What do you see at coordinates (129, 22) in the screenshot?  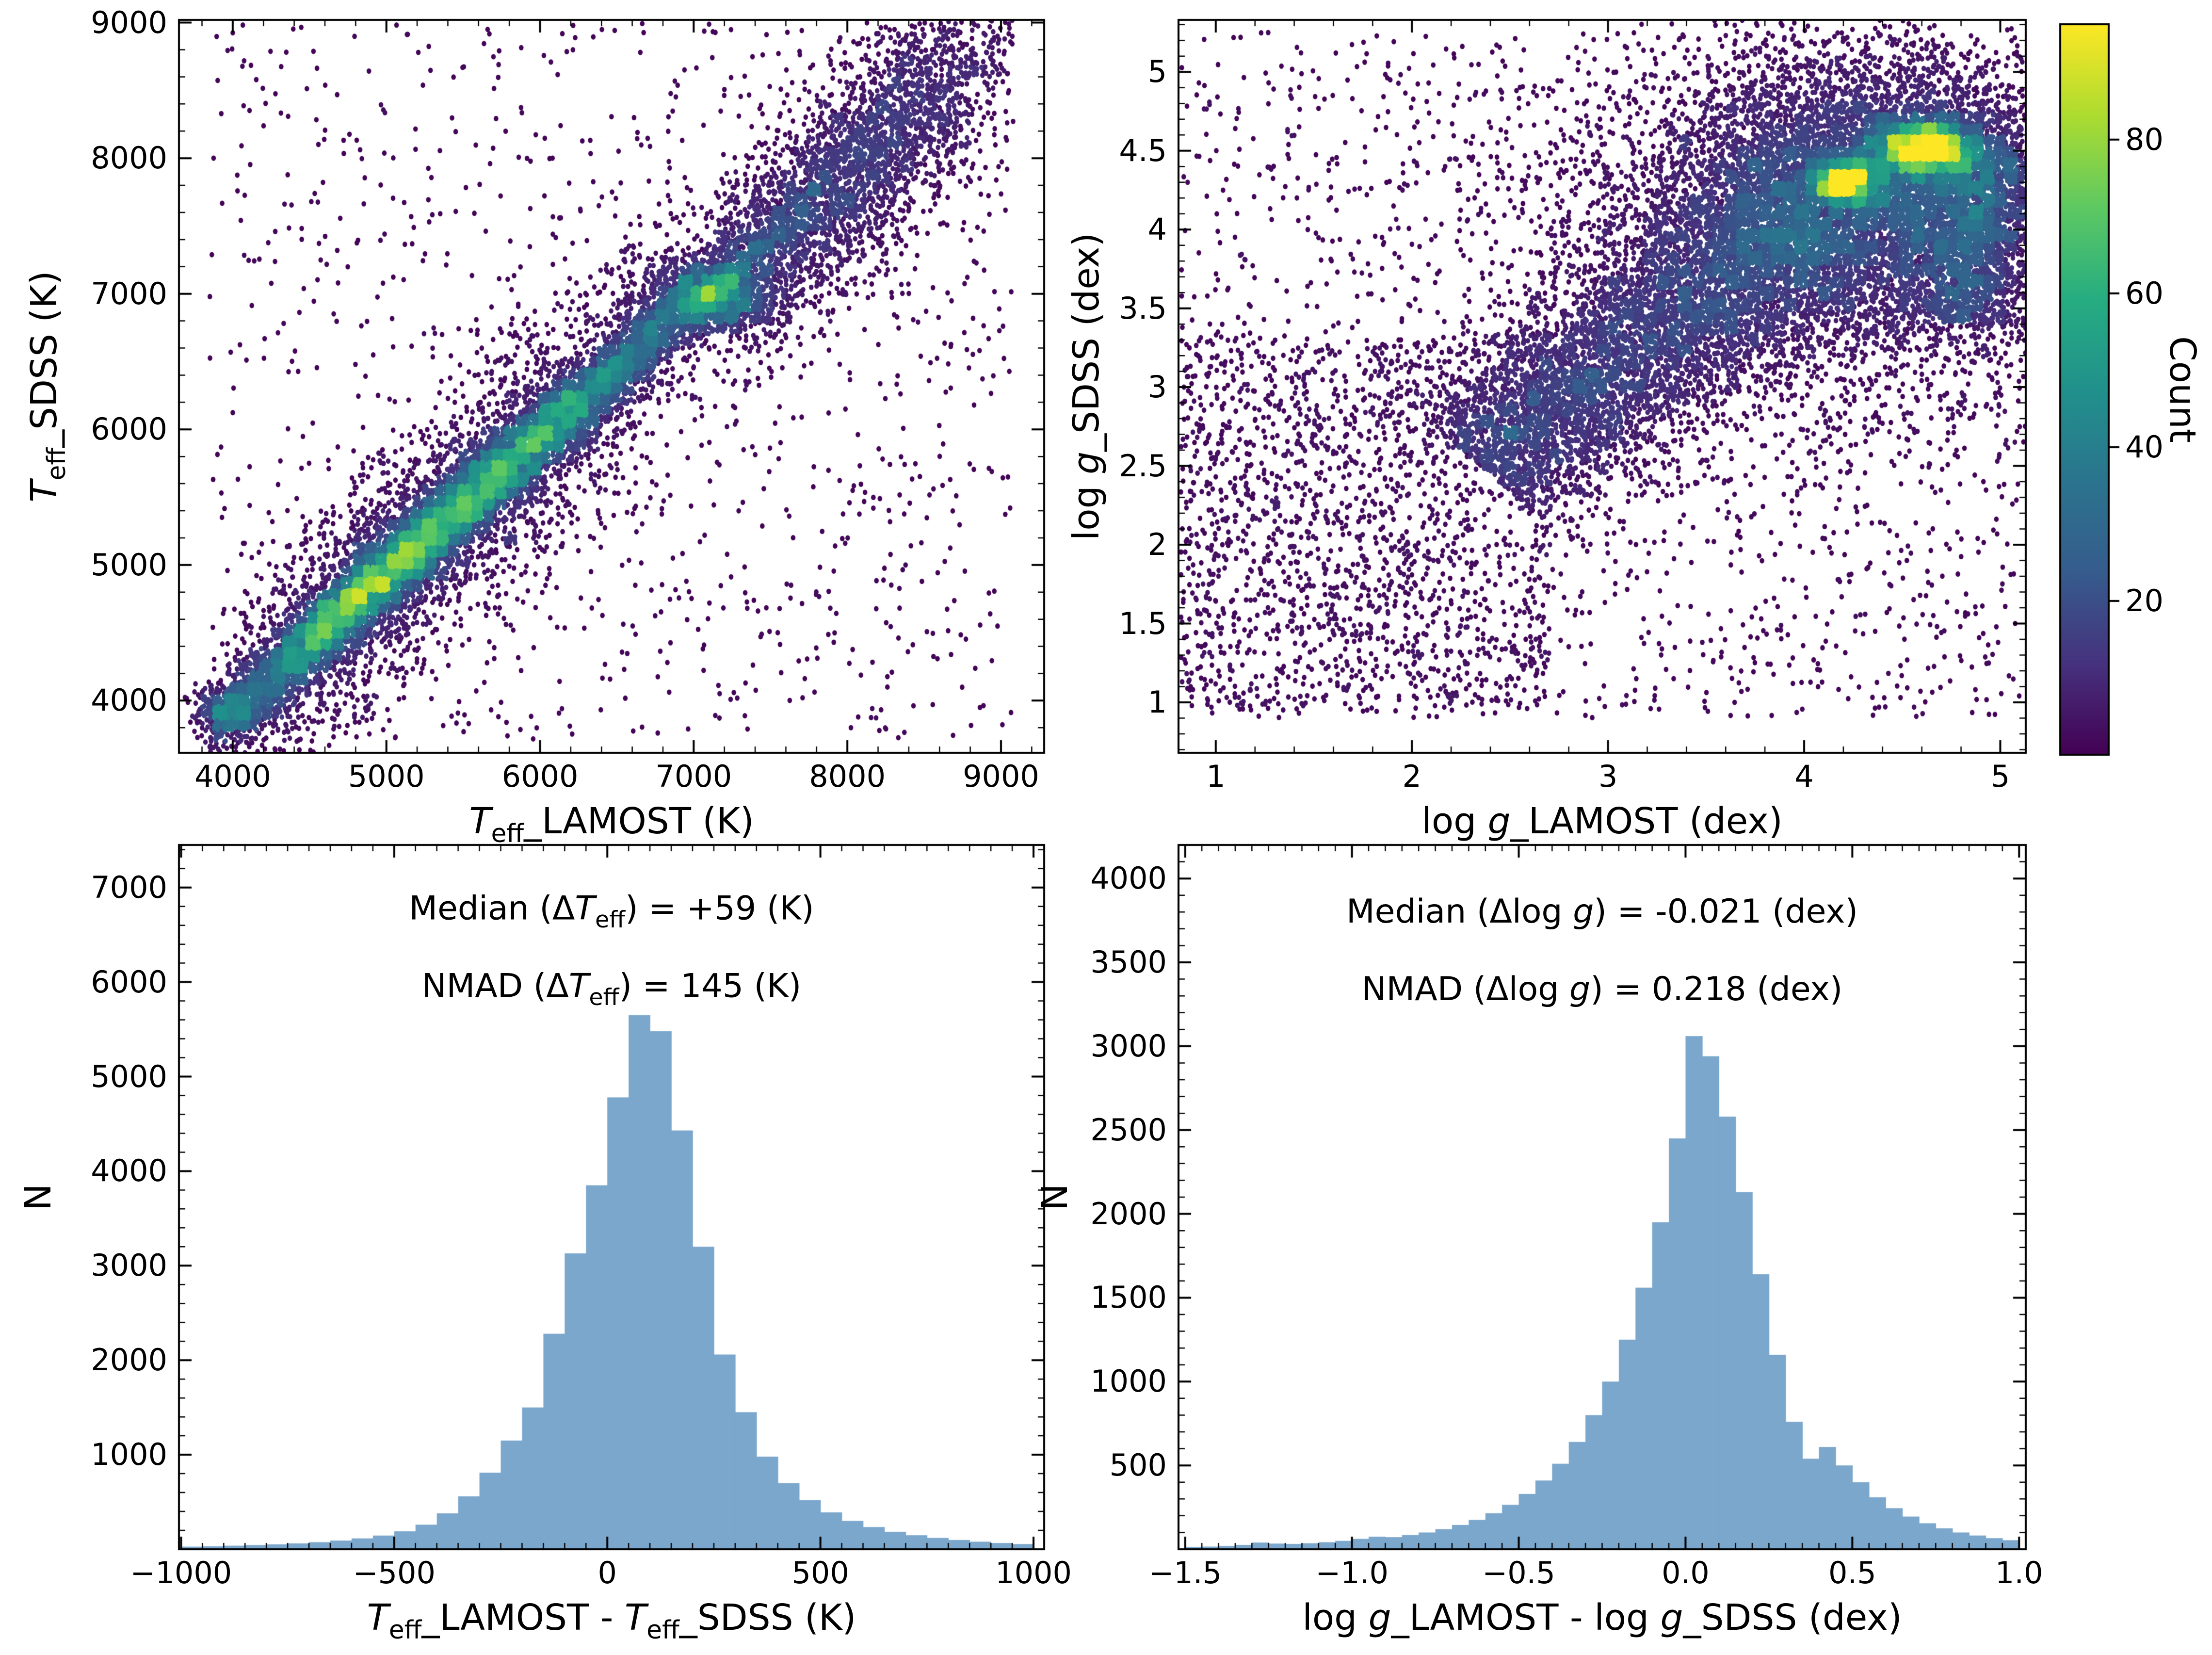 I see `teff-scatter-ytick-9000: 9000` at bounding box center [129, 22].